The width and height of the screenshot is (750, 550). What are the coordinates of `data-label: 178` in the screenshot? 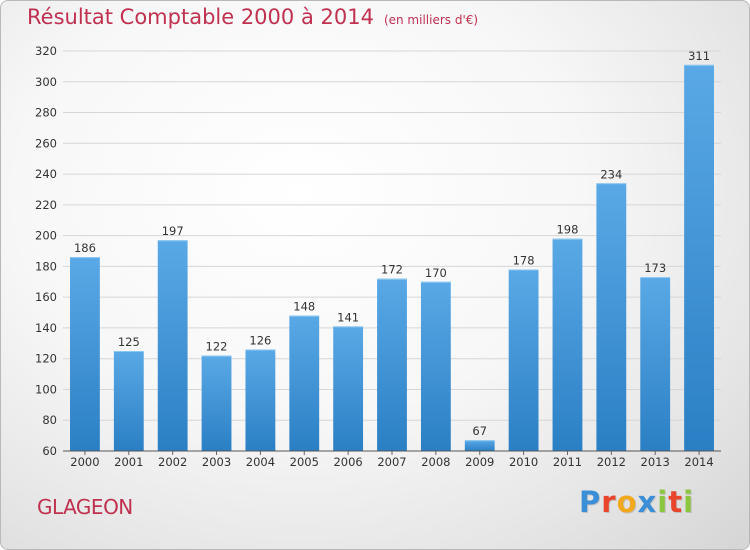 It's located at (524, 260).